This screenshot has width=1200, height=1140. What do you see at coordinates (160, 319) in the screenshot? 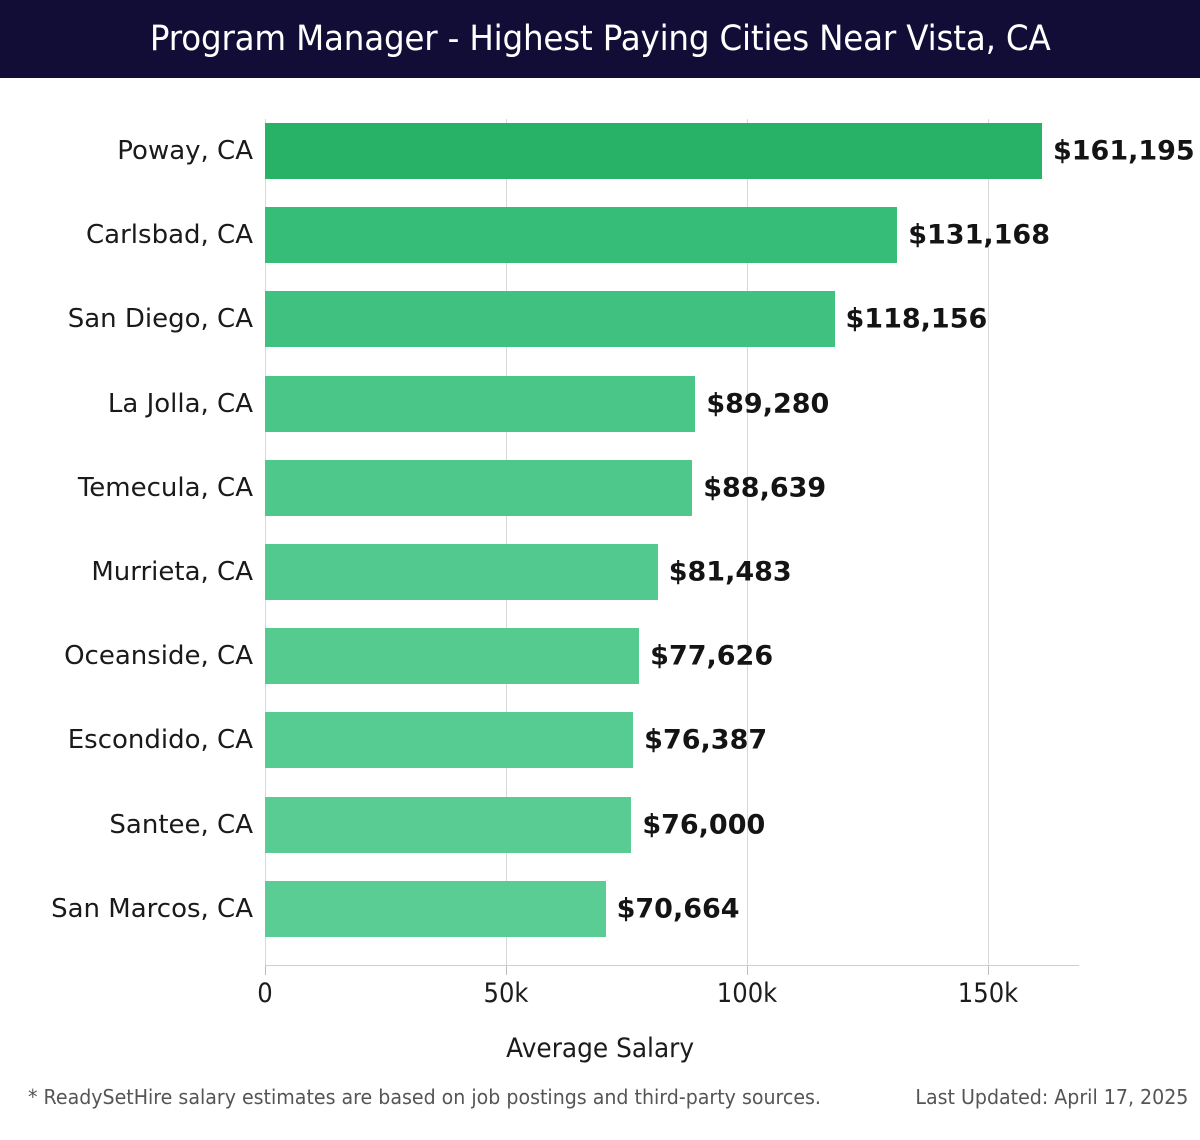
I see `category-label: San Diego, CA` at bounding box center [160, 319].